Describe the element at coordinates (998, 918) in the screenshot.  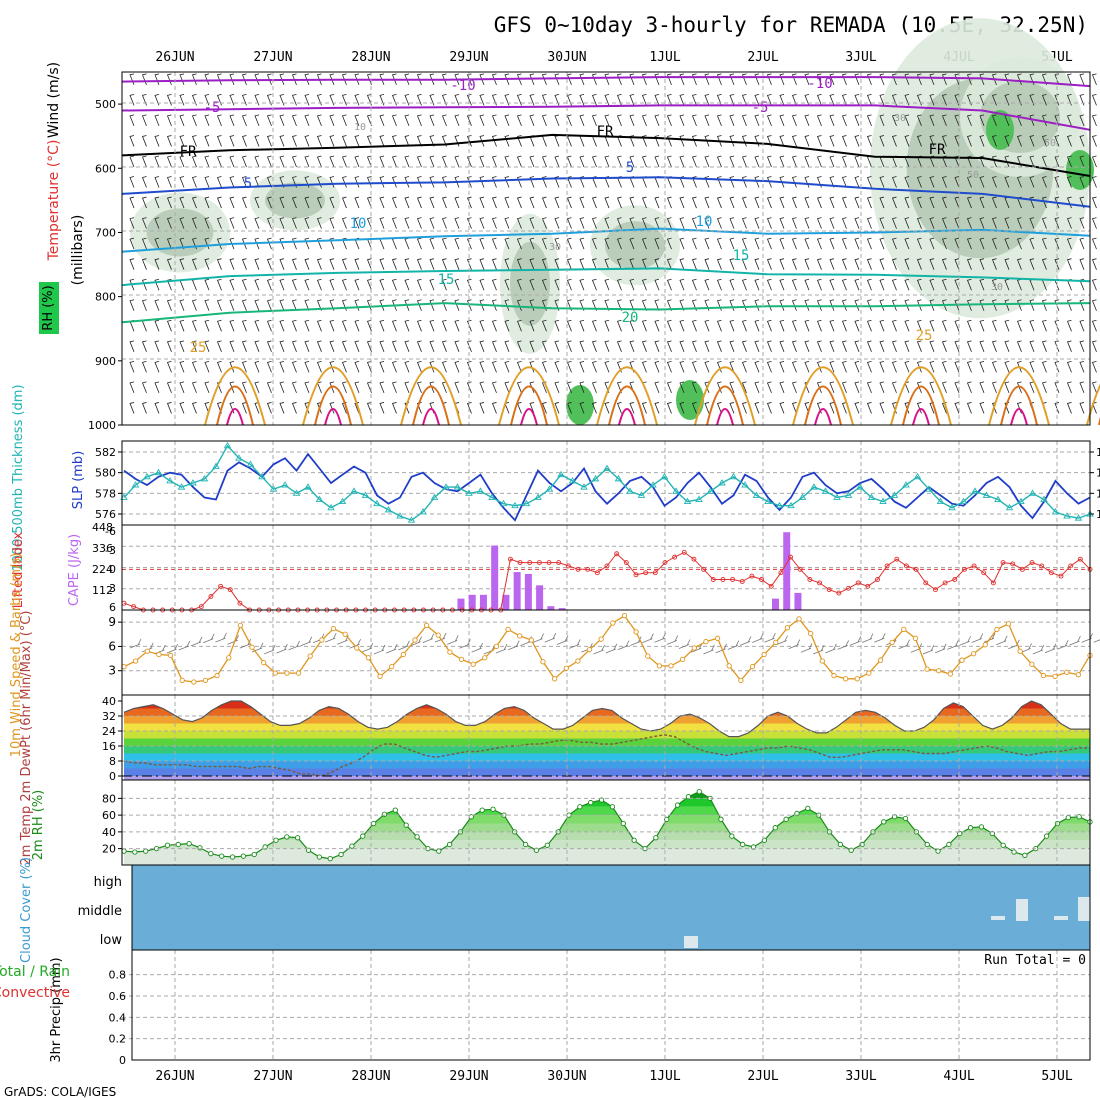
I see `cloud-gap` at that location.